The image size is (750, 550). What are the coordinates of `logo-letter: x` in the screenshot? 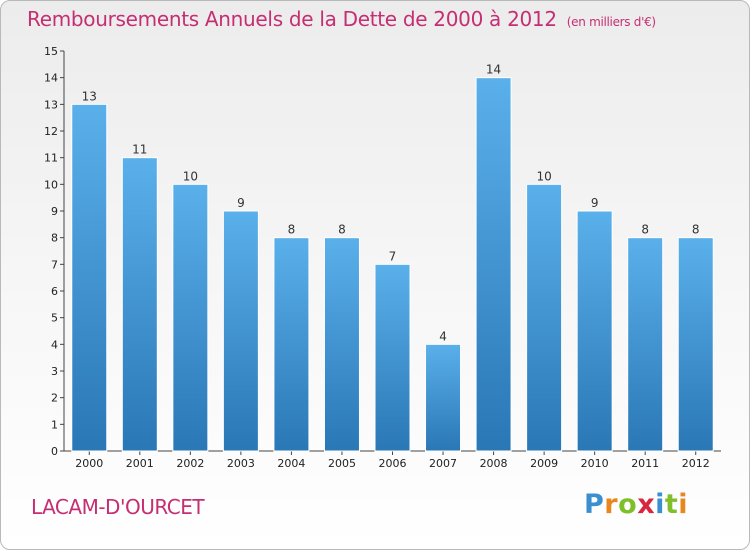 It's located at (646, 504).